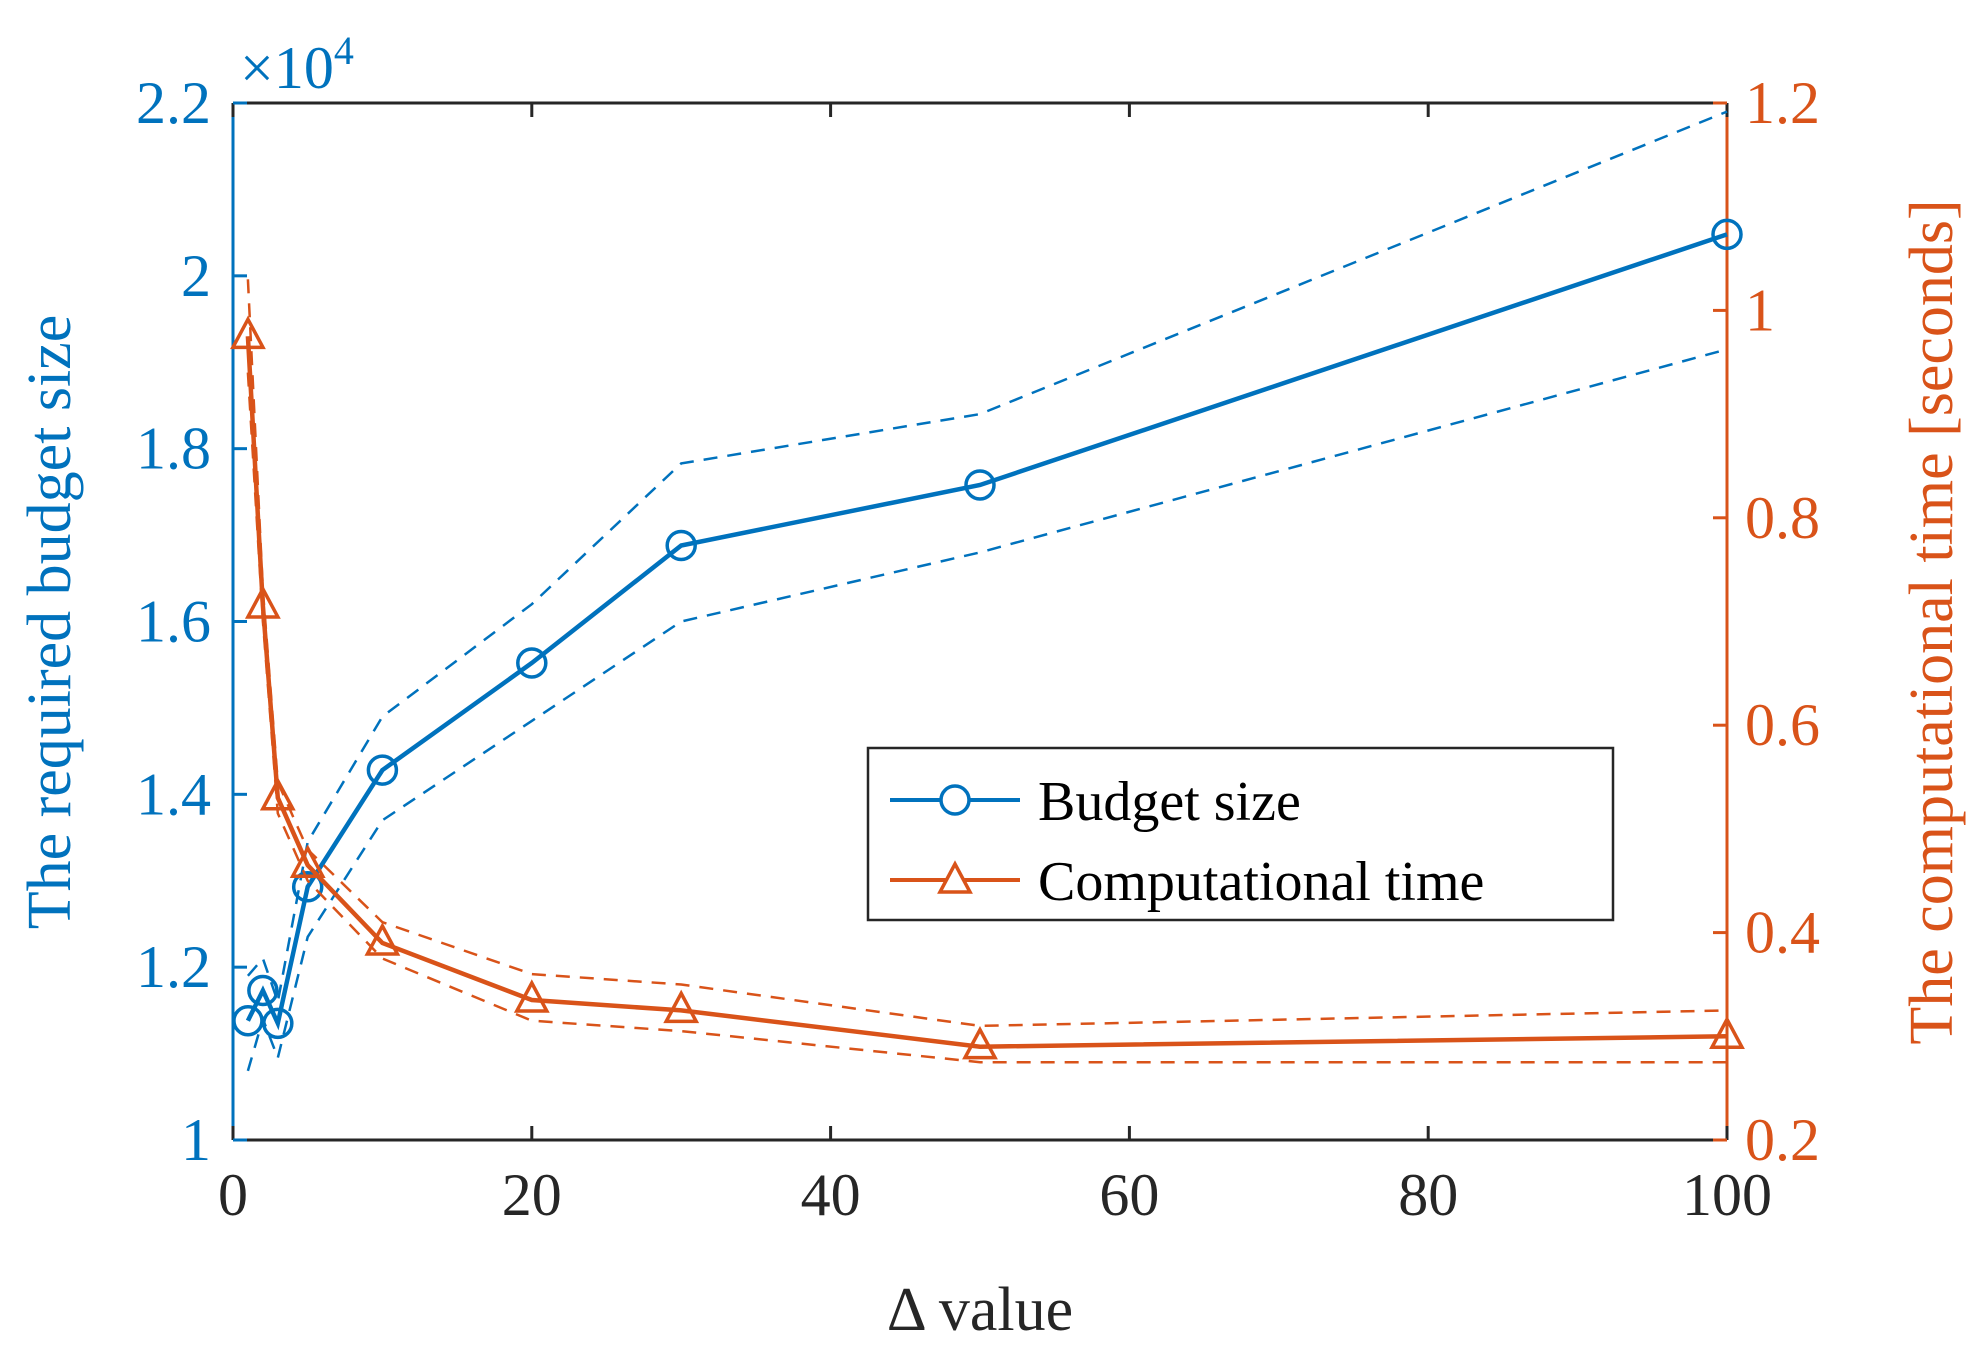 This screenshot has height=1352, width=1983. What do you see at coordinates (1782, 1140) in the screenshot?
I see `right-tick-label: 0.2` at bounding box center [1782, 1140].